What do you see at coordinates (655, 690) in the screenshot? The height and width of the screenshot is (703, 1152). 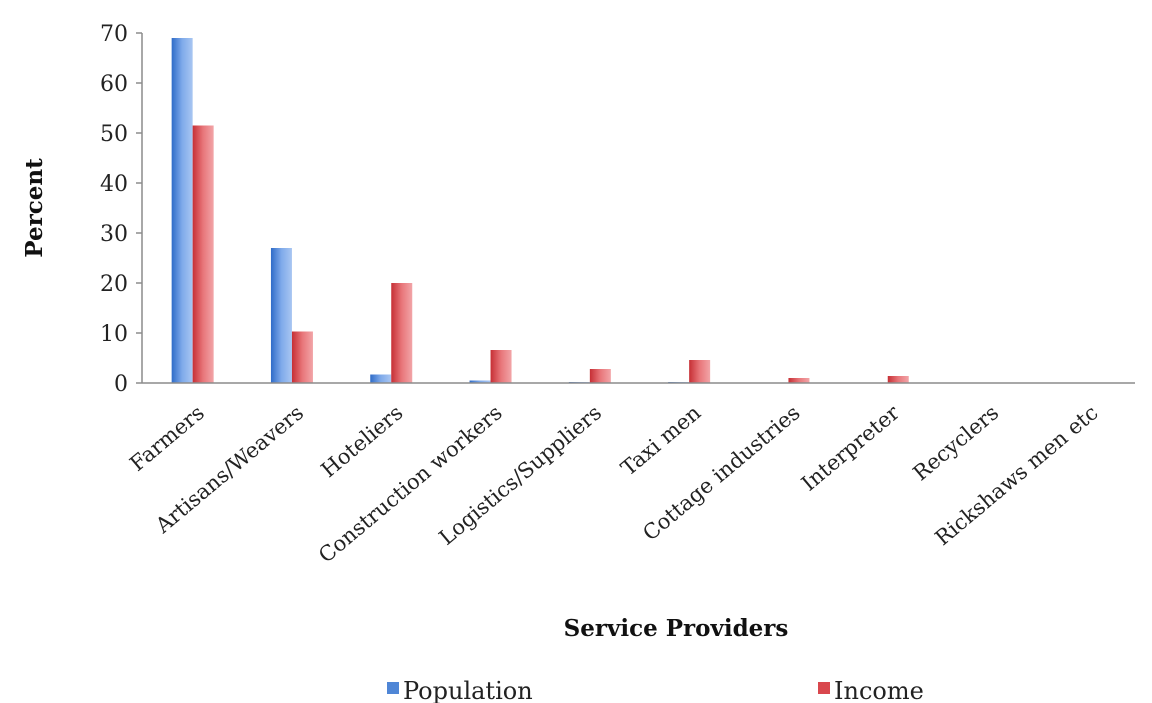 I see `legend: Population Income` at bounding box center [655, 690].